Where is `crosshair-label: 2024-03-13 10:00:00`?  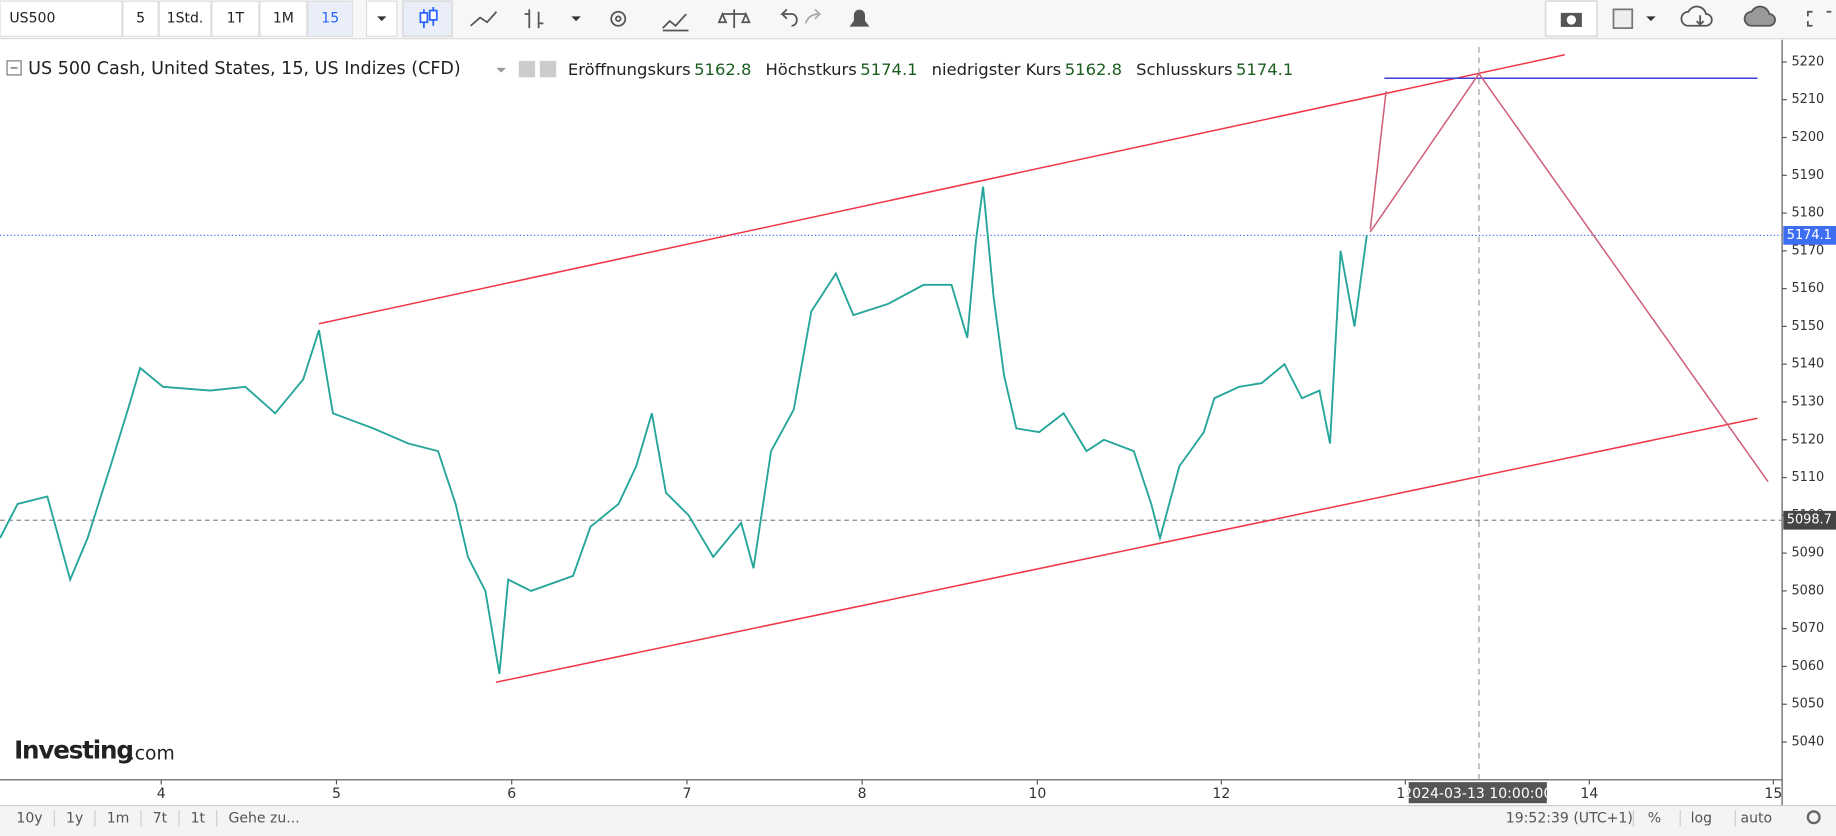
crosshair-label: 2024-03-13 10:00:00 is located at coordinates (1477, 794).